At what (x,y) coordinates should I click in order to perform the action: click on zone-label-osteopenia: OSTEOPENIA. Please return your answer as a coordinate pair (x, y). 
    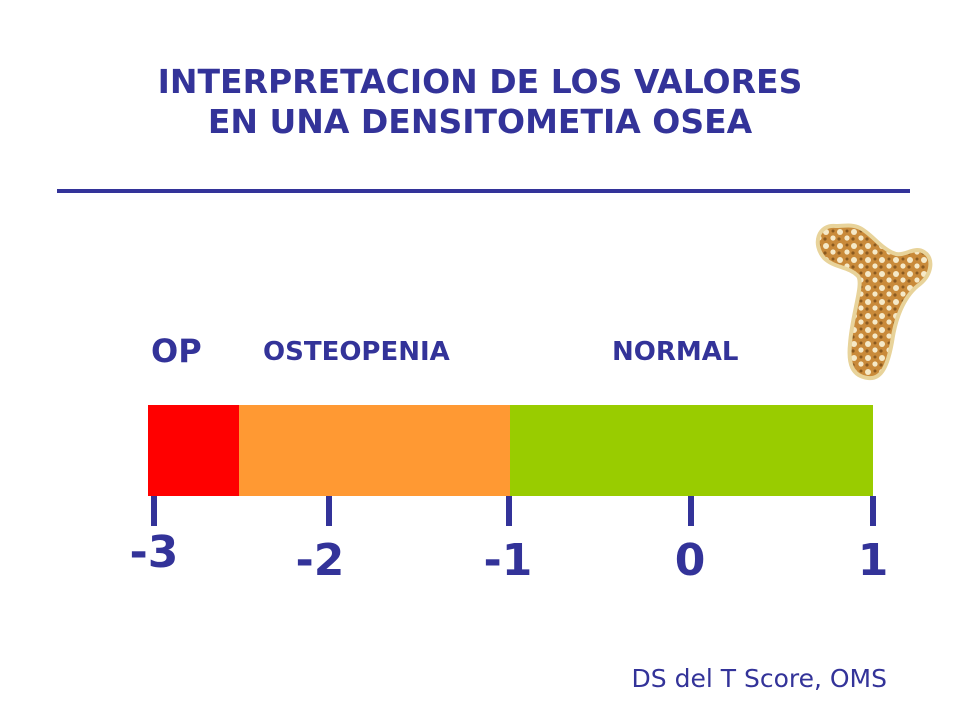
    Looking at the image, I should click on (356, 352).